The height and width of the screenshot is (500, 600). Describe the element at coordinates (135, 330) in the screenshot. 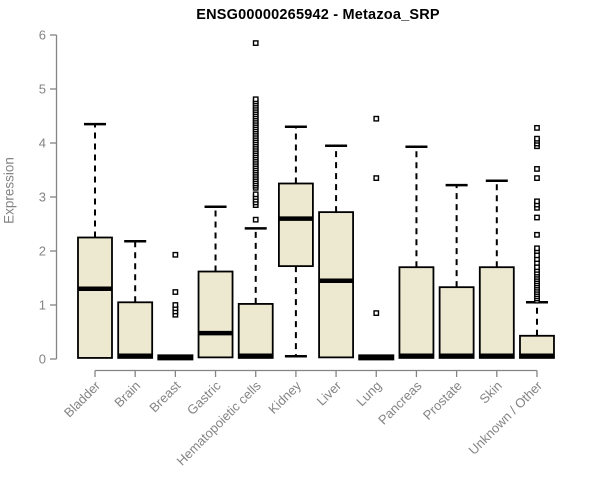

I see `box-Brain` at that location.